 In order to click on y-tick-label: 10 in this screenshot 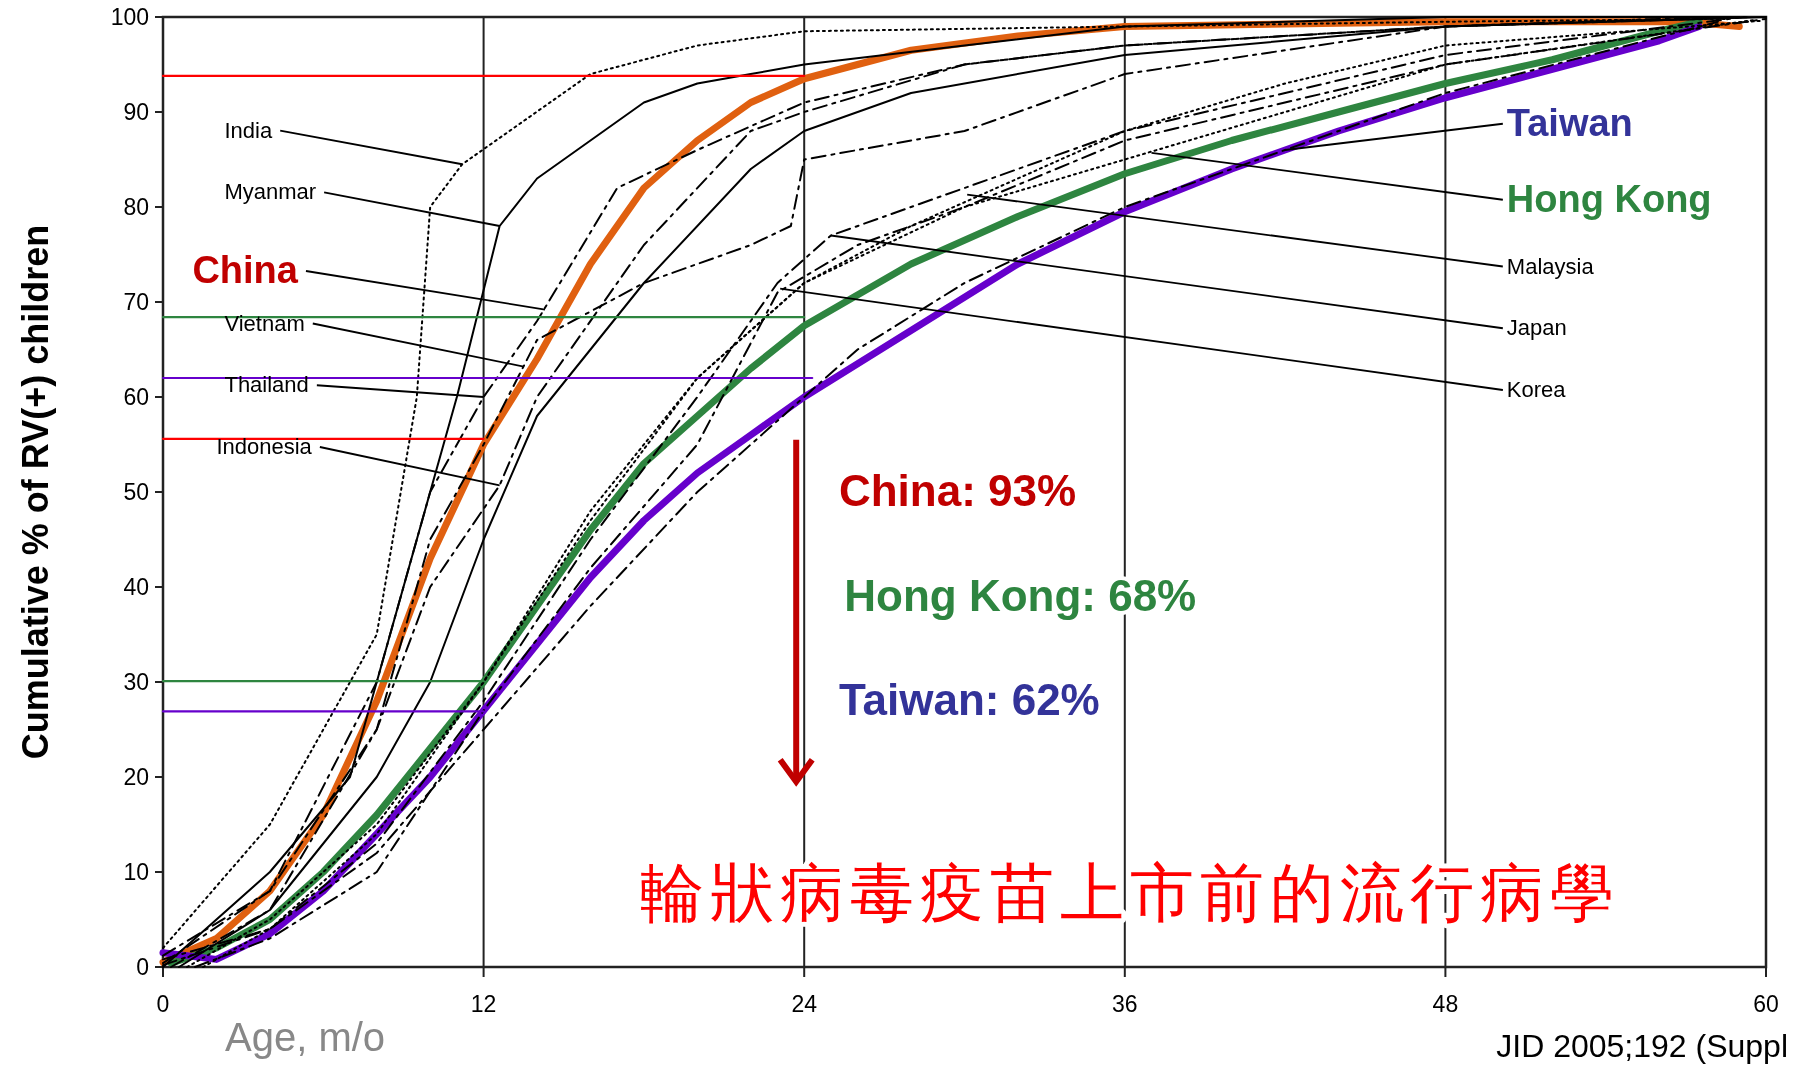, I will do `click(136, 872)`.